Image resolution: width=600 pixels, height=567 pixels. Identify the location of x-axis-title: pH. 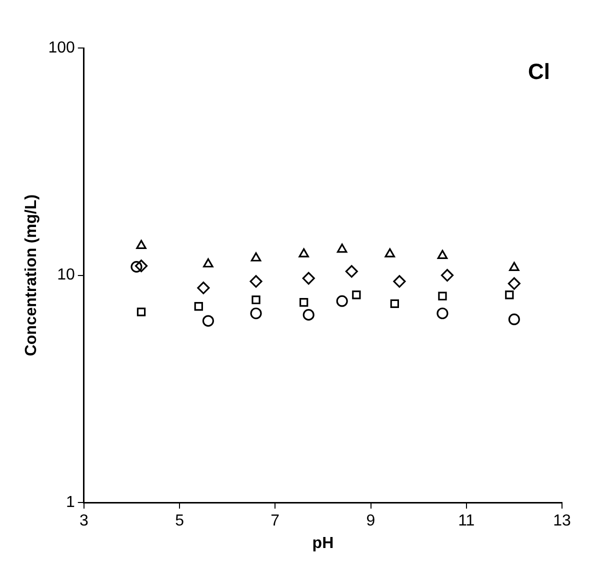
(323, 543).